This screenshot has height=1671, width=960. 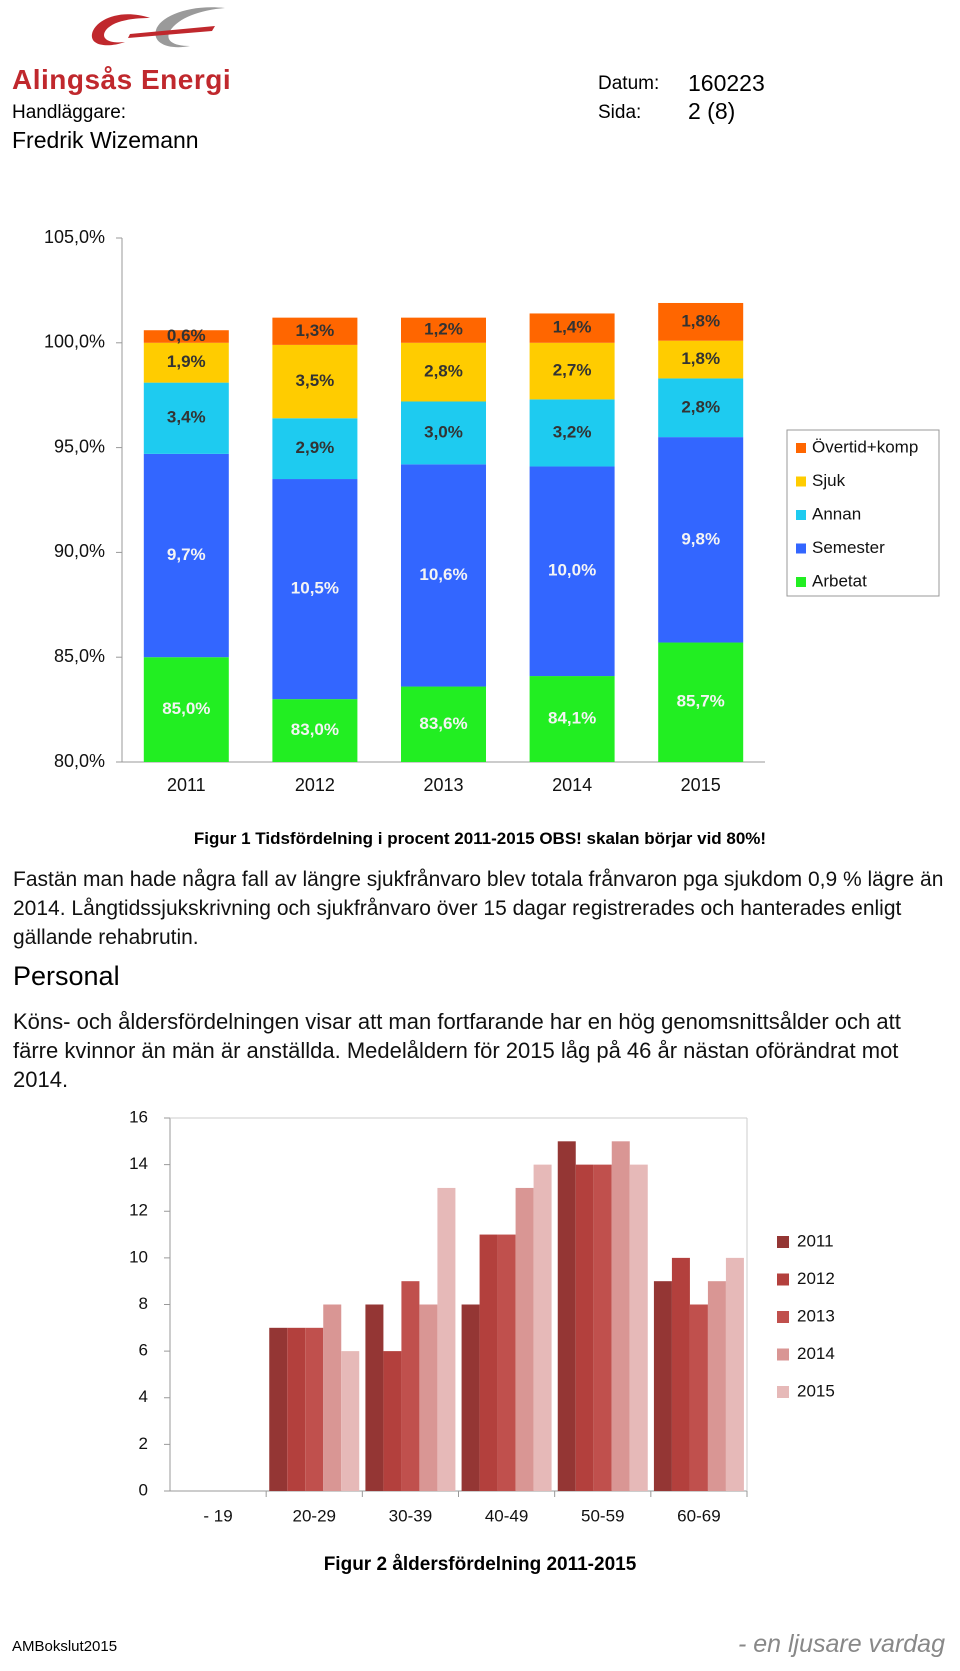 I want to click on x-tick-label: 40-49, so click(x=506, y=1515).